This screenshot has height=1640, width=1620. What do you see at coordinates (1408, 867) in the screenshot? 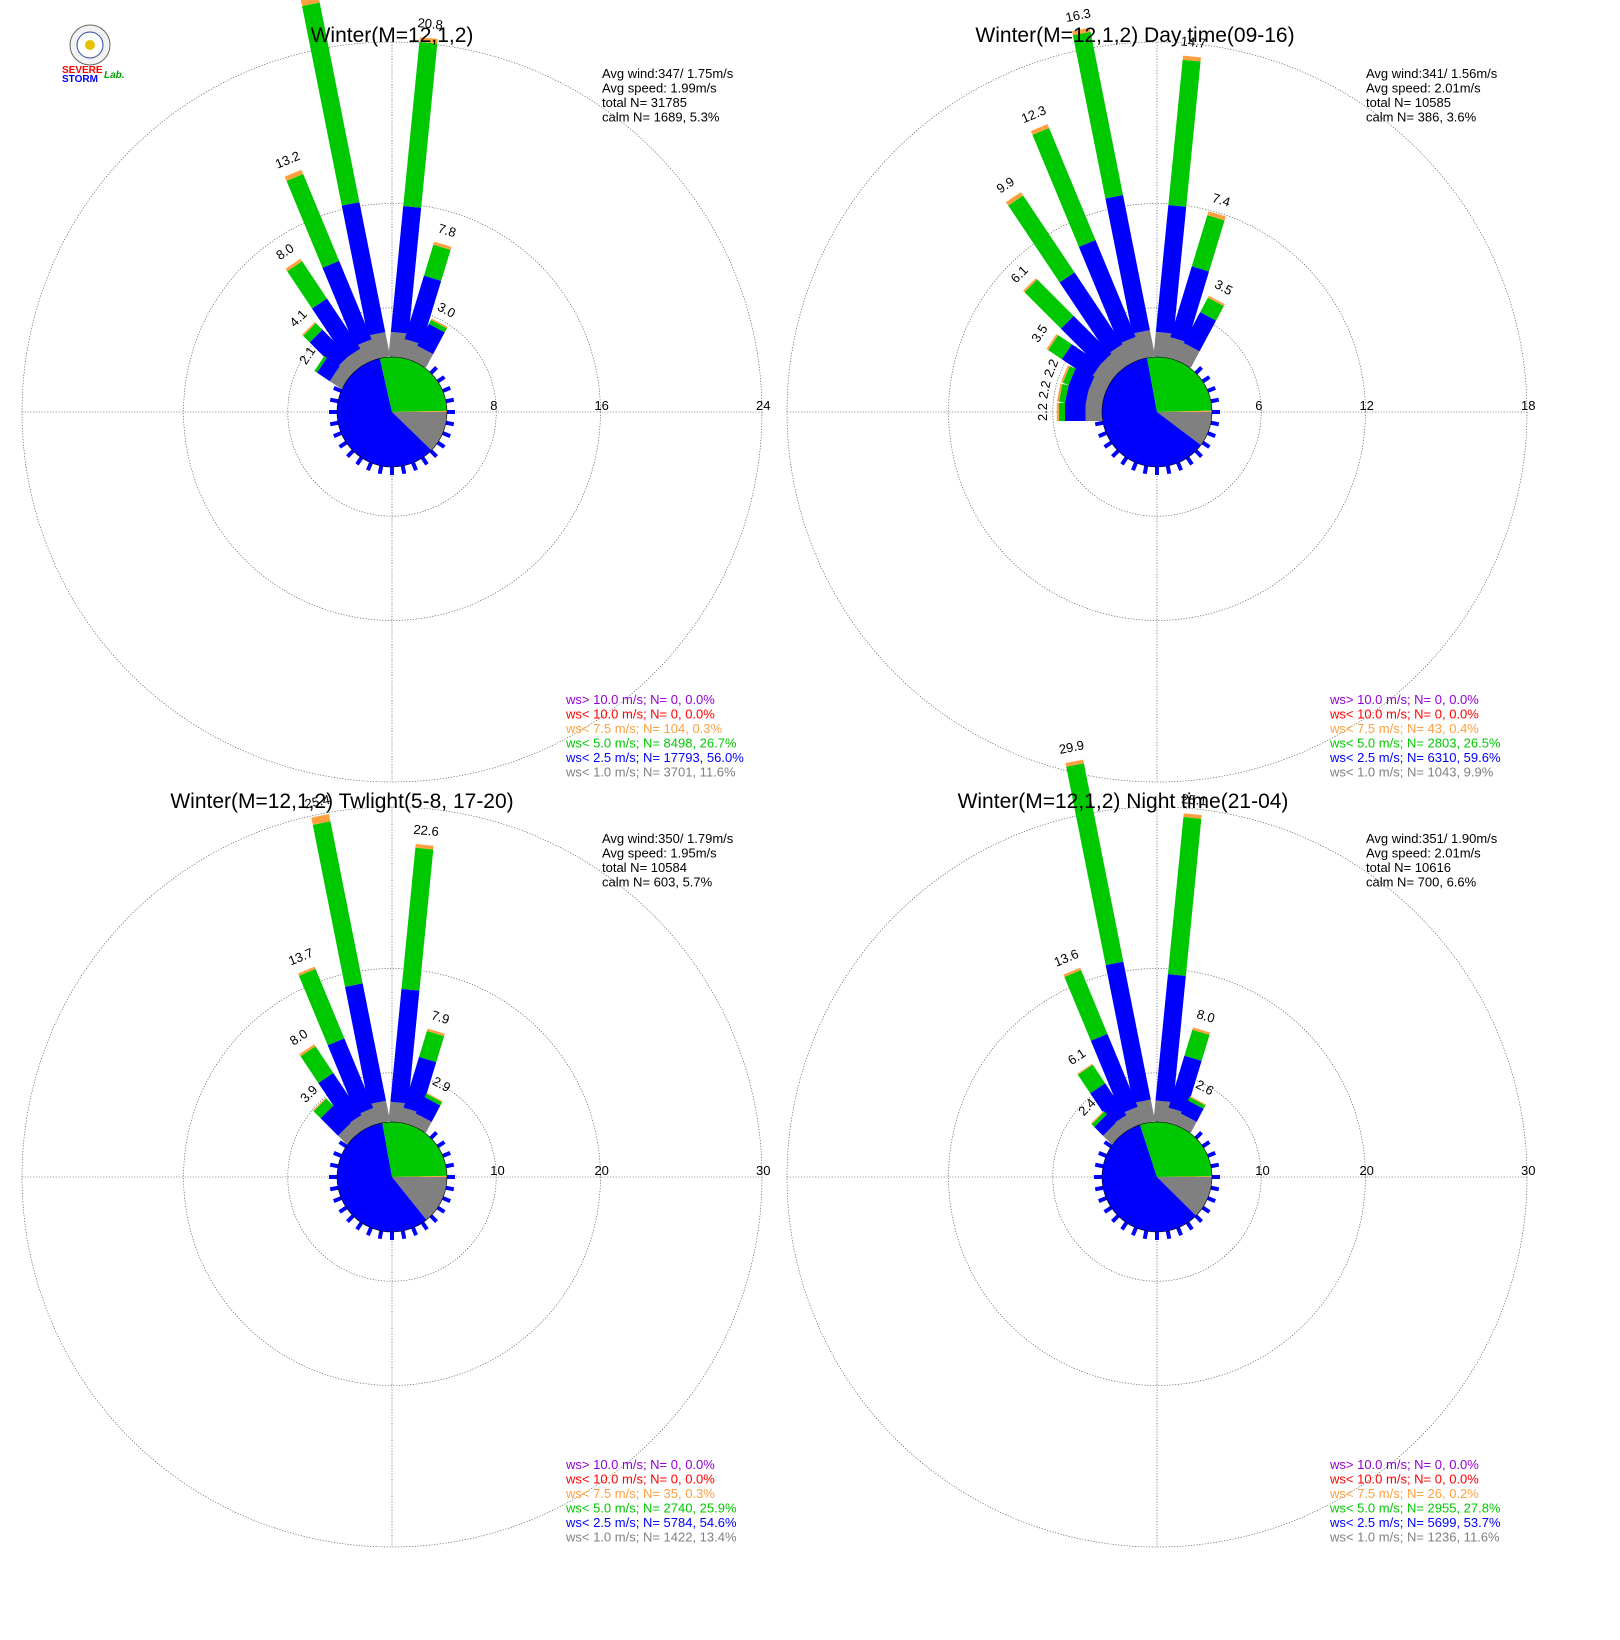
I see `stat-line: total N= 10616` at bounding box center [1408, 867].